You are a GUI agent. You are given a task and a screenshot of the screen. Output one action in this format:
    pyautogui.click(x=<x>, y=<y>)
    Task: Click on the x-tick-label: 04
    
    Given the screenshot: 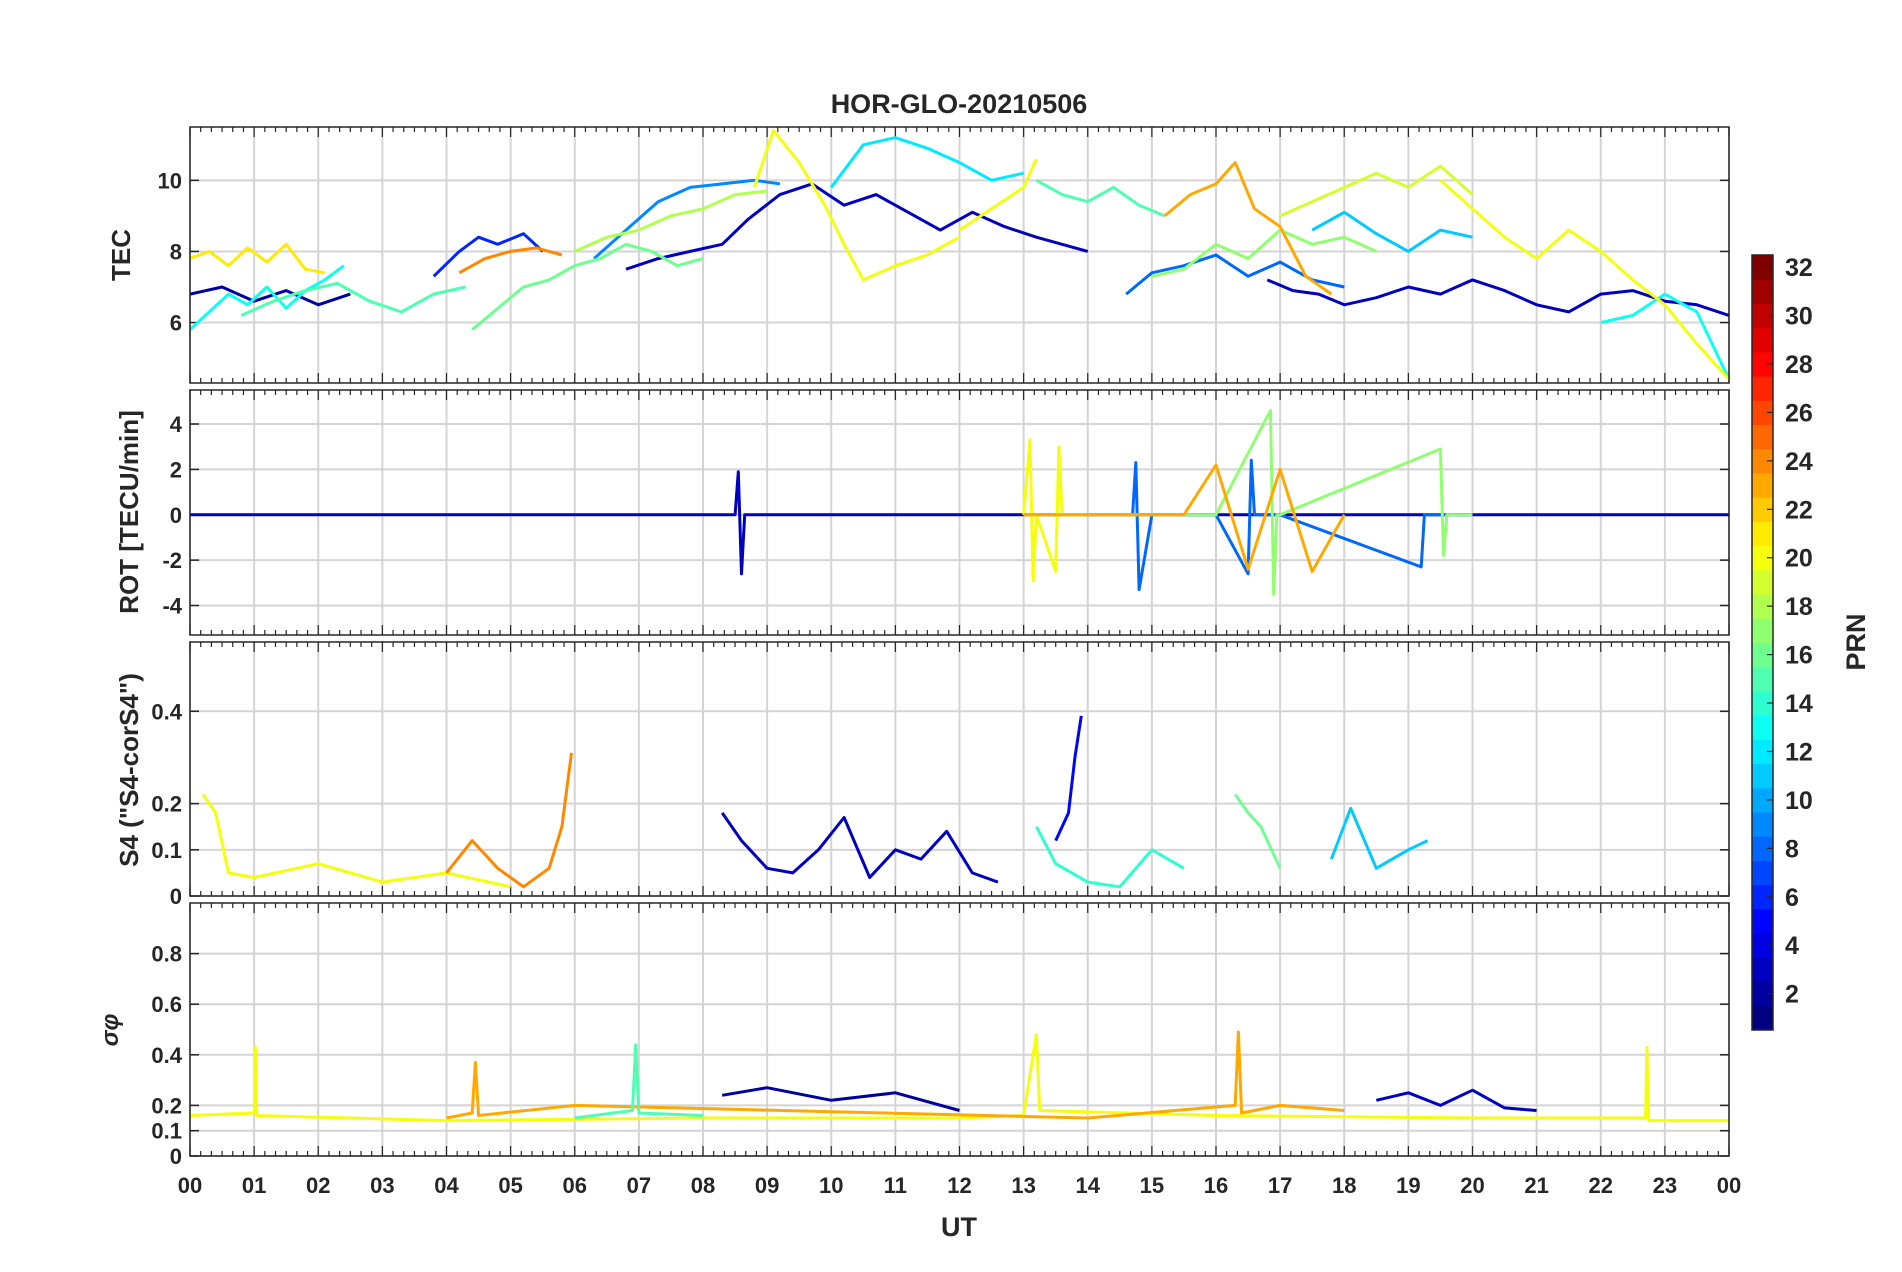 What is the action you would take?
    pyautogui.click(x=446, y=1185)
    